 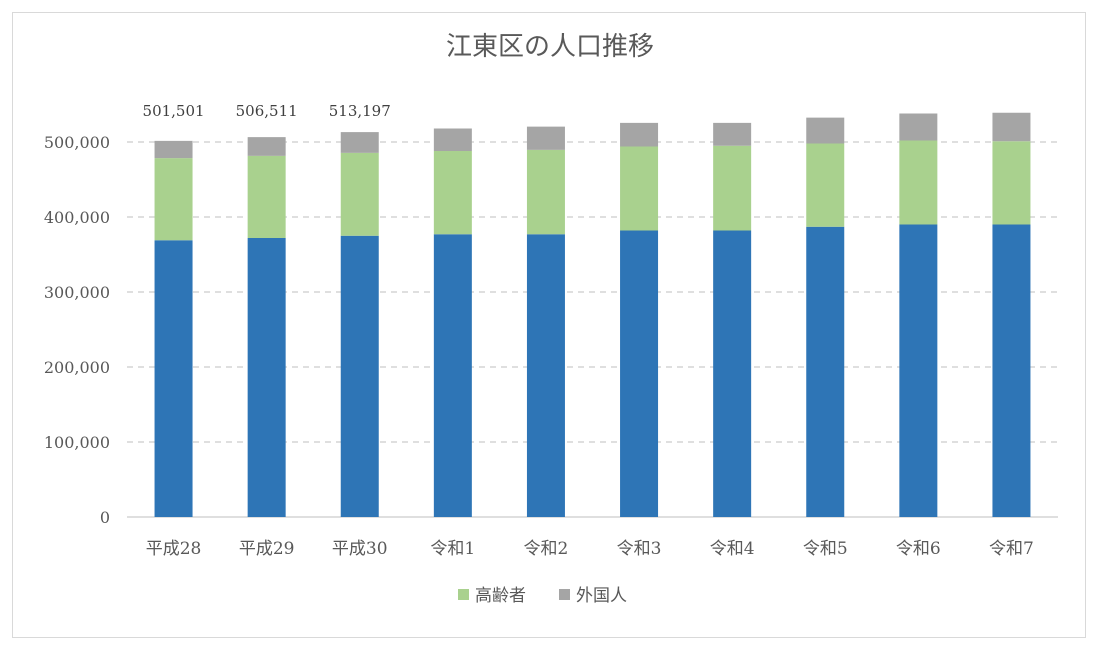 I want to click on data-labels: 501,501 506,511 513,197, so click(x=267, y=111).